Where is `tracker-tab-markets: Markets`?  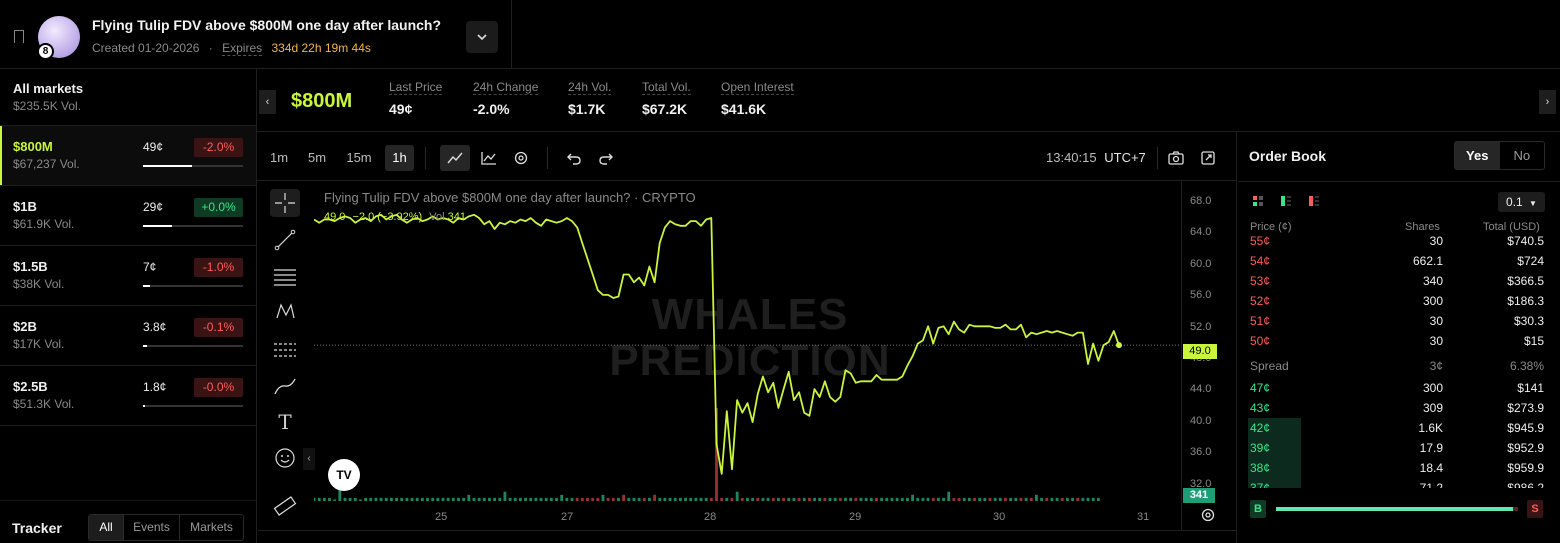
tracker-tab-markets: Markets is located at coordinates (211, 527).